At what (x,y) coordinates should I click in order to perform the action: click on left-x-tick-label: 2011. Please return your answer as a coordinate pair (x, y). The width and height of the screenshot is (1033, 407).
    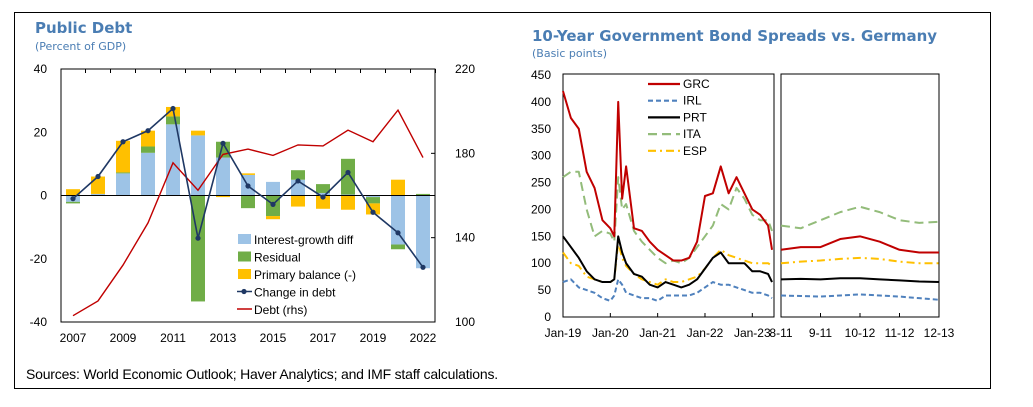
    Looking at the image, I should click on (173, 338).